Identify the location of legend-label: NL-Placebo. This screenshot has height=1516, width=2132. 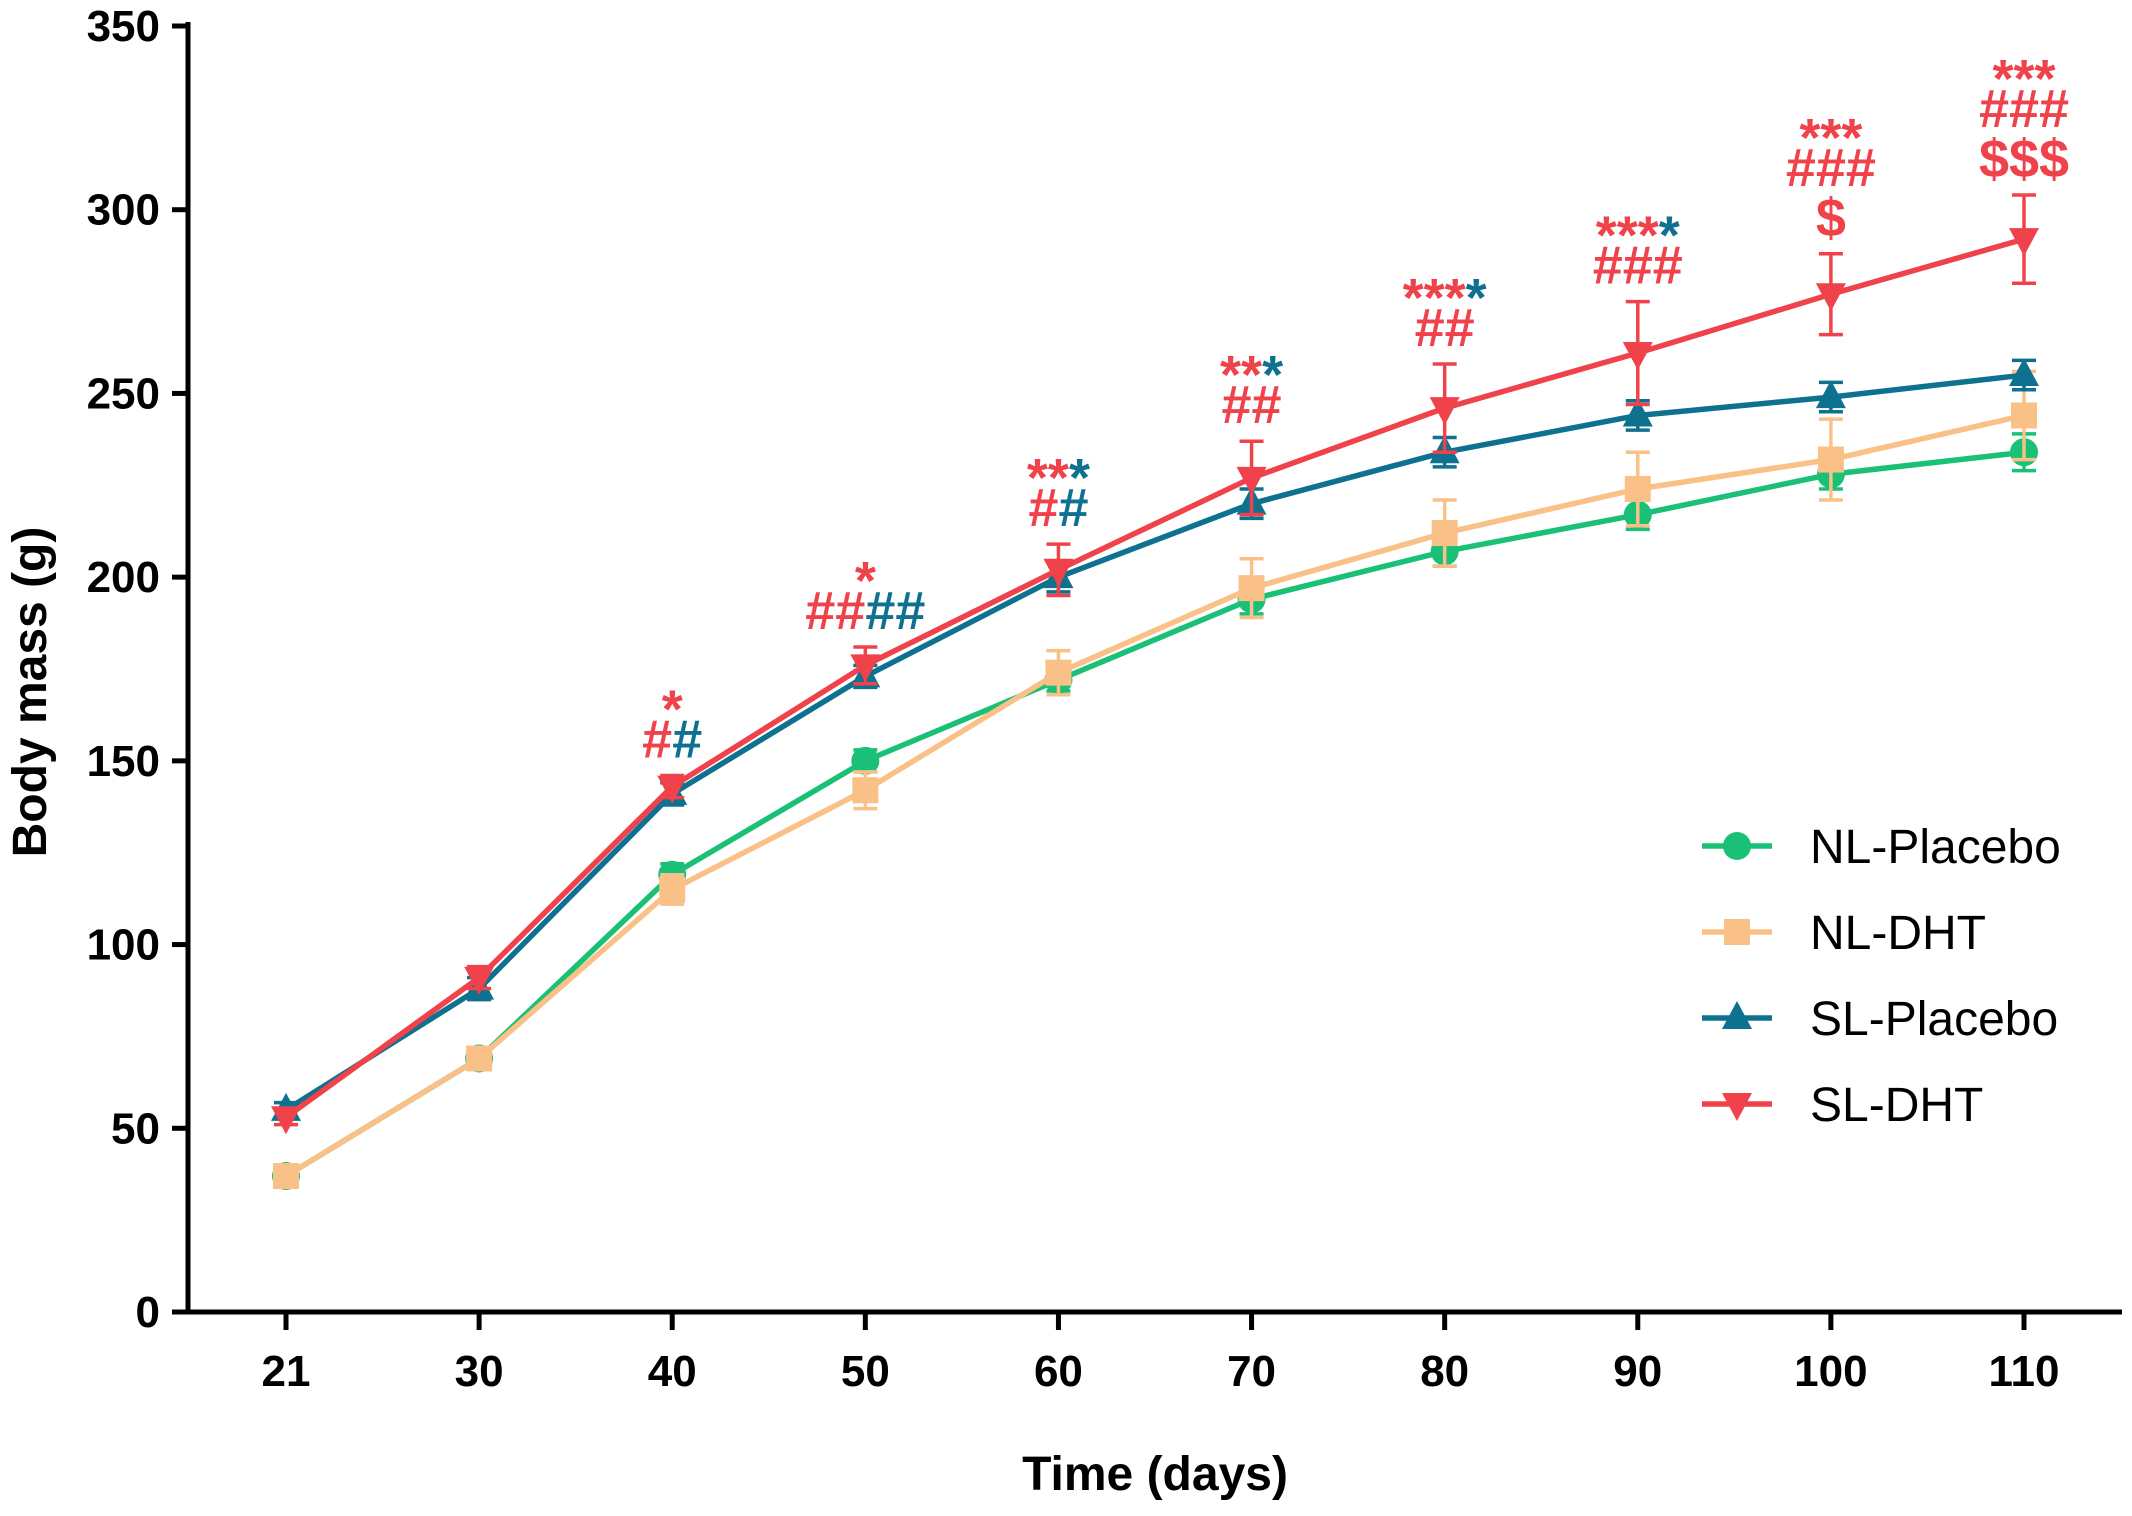
(1935, 847).